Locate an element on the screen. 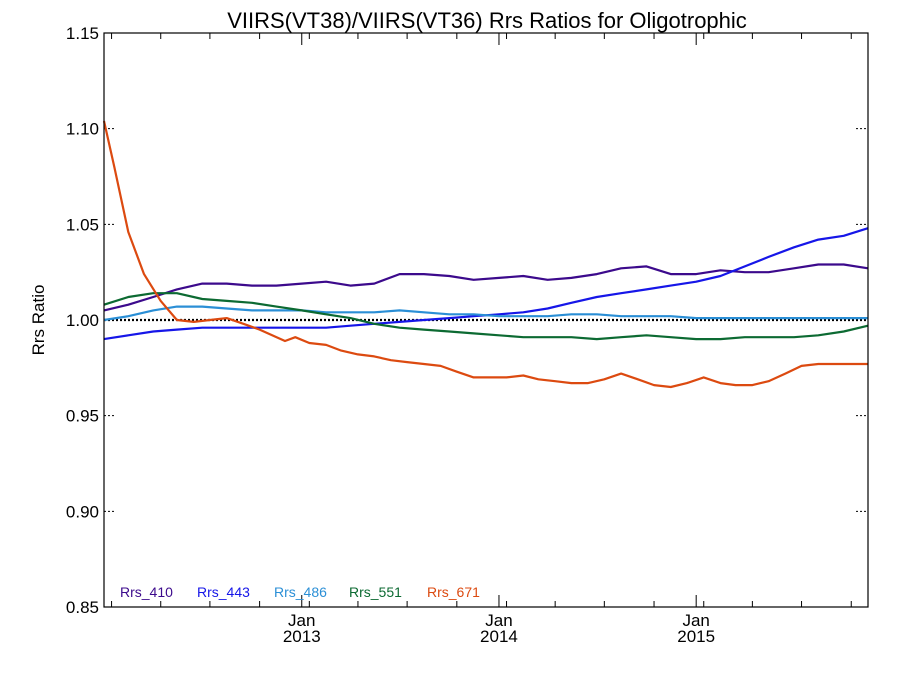  y-tick-label: 0.85 is located at coordinates (82, 607).